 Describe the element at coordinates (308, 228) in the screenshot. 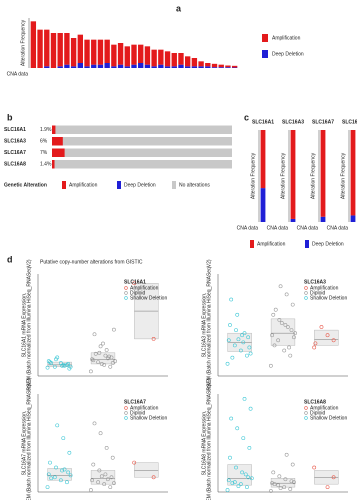

I see `x-axis-label: CNA data` at that location.